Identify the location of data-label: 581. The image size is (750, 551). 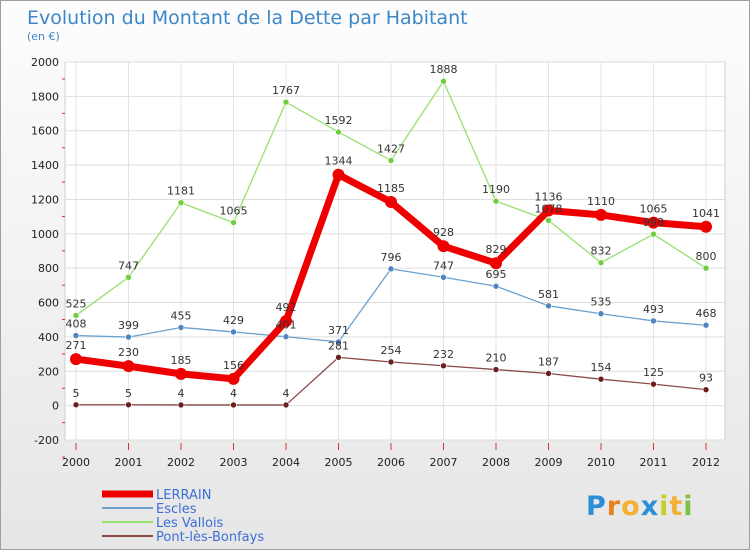
(548, 294).